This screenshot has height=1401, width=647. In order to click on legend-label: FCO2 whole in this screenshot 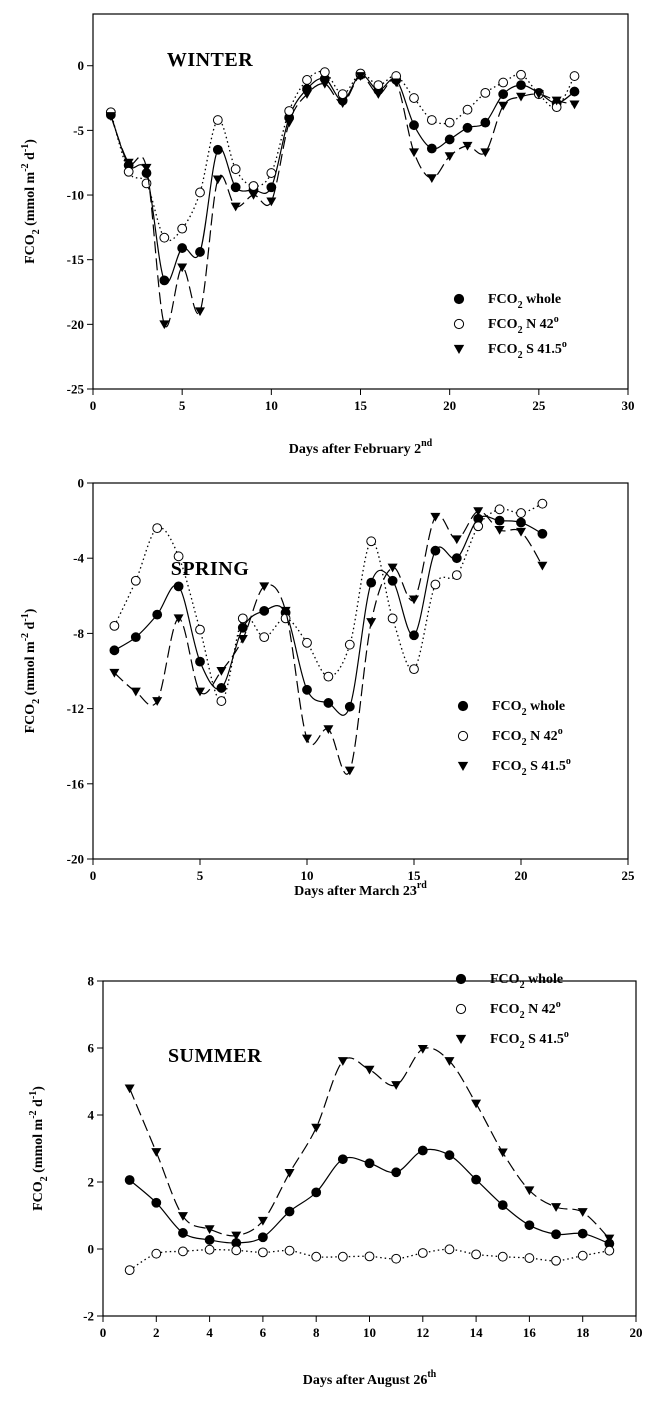, I will do `click(528, 708)`.